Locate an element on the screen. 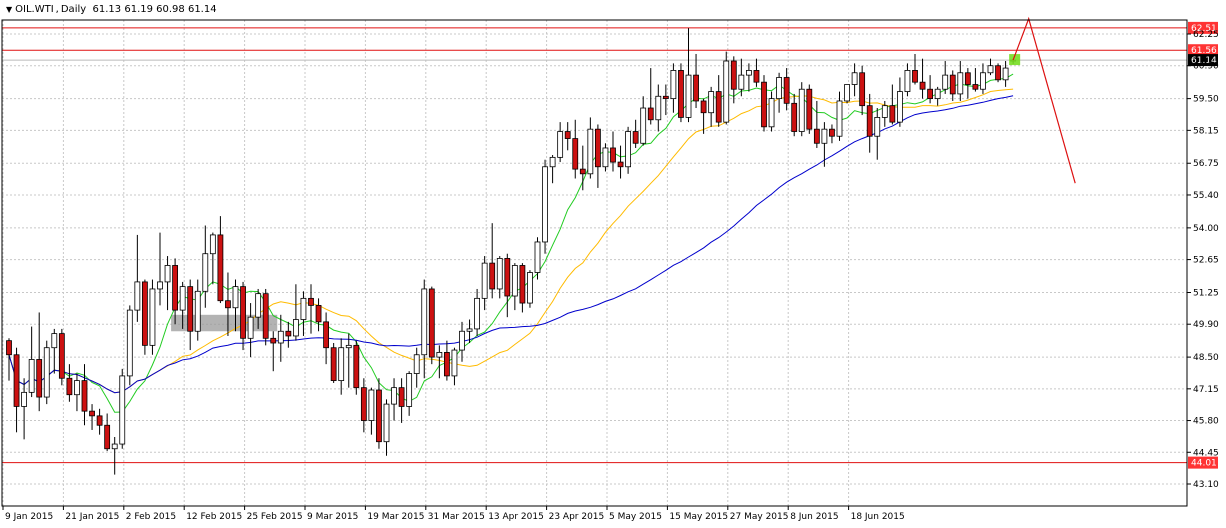 This screenshot has width=1226, height=528. dropdown-triangle-icon: ▼ is located at coordinates (9, 9).